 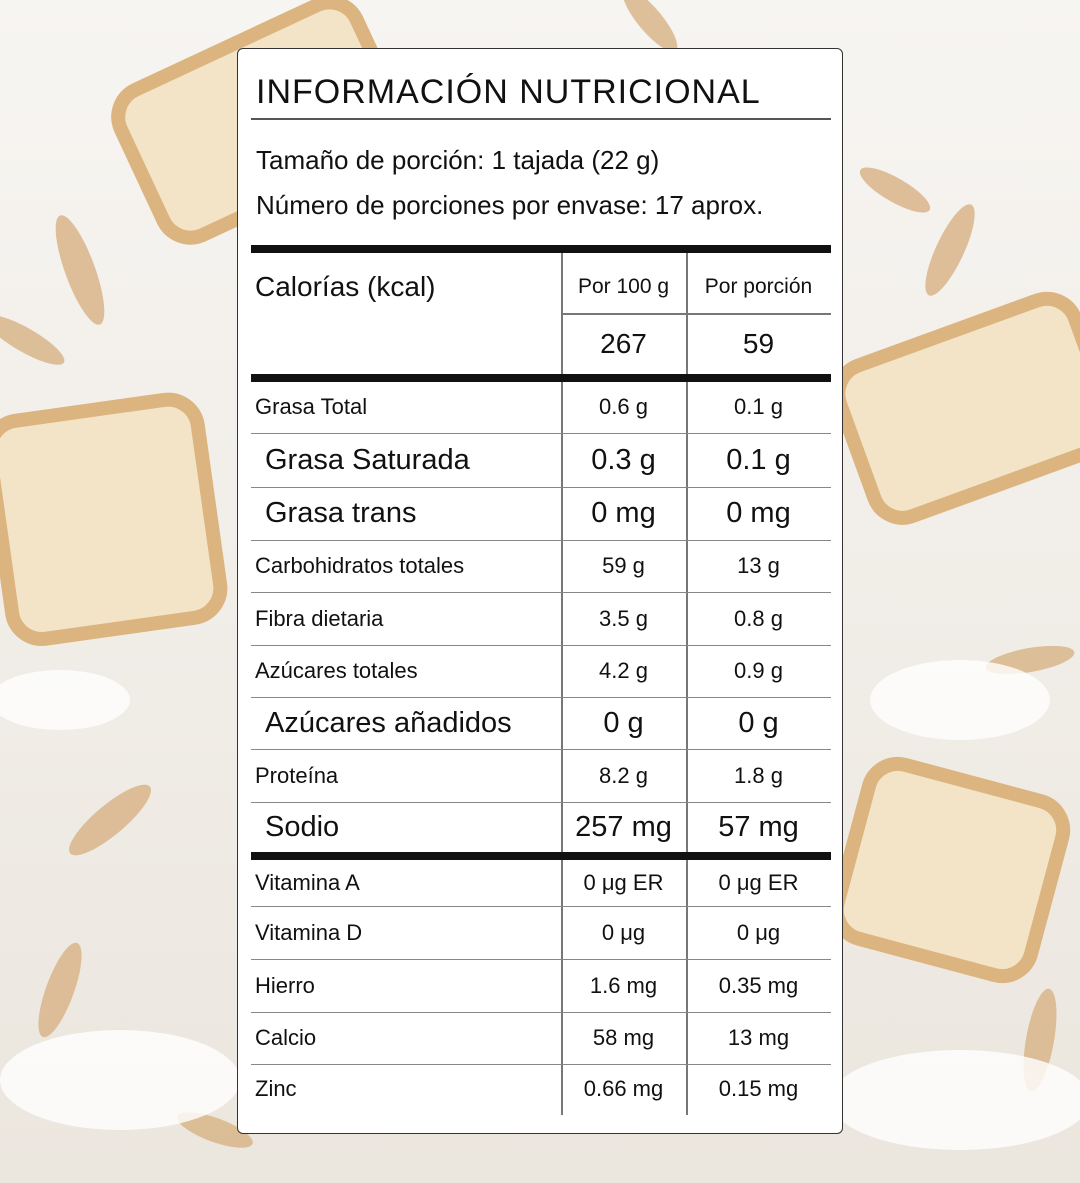 What do you see at coordinates (297, 775) in the screenshot?
I see `nutrient-name: Proteína` at bounding box center [297, 775].